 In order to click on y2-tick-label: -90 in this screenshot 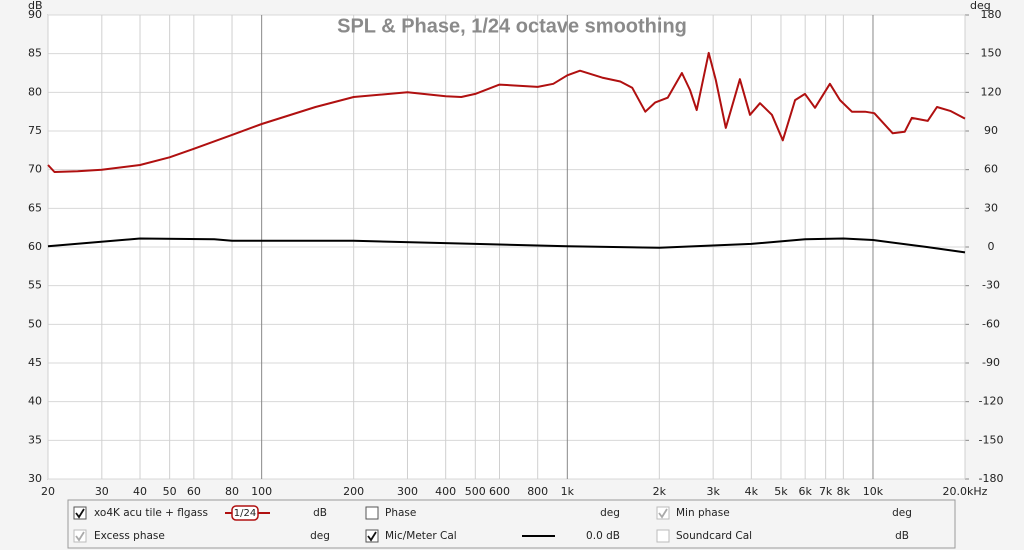, I will do `click(991, 362)`.